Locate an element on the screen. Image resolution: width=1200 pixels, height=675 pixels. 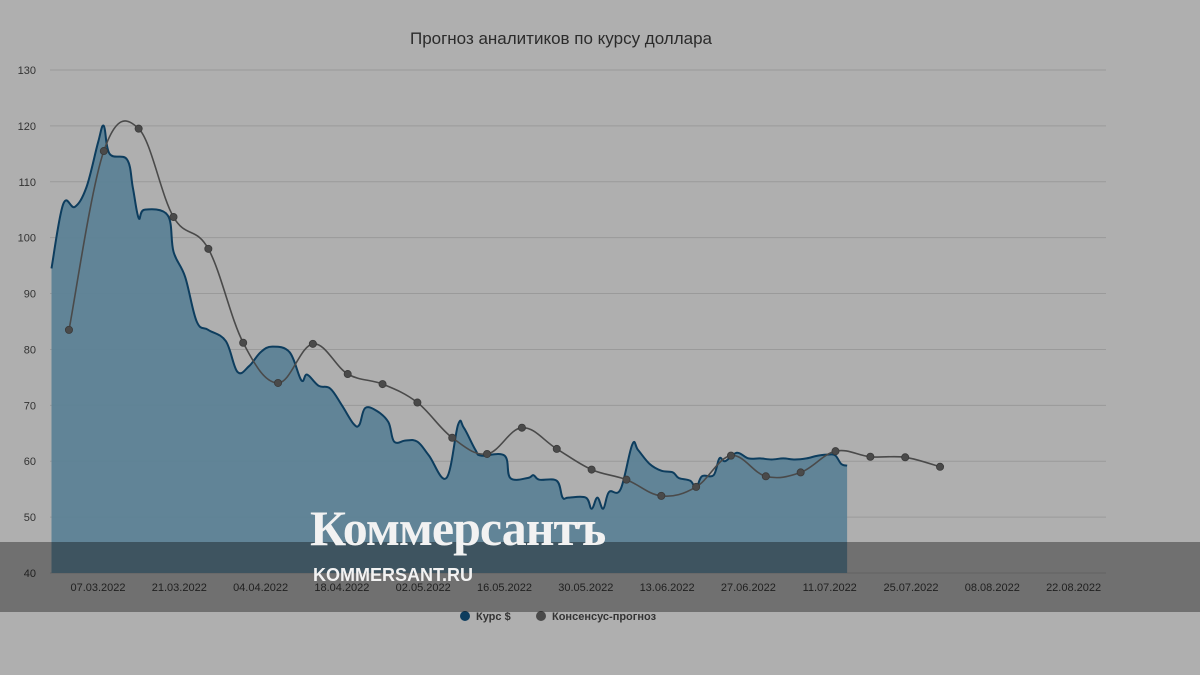
legend-label: Курс $ is located at coordinates (493, 617).